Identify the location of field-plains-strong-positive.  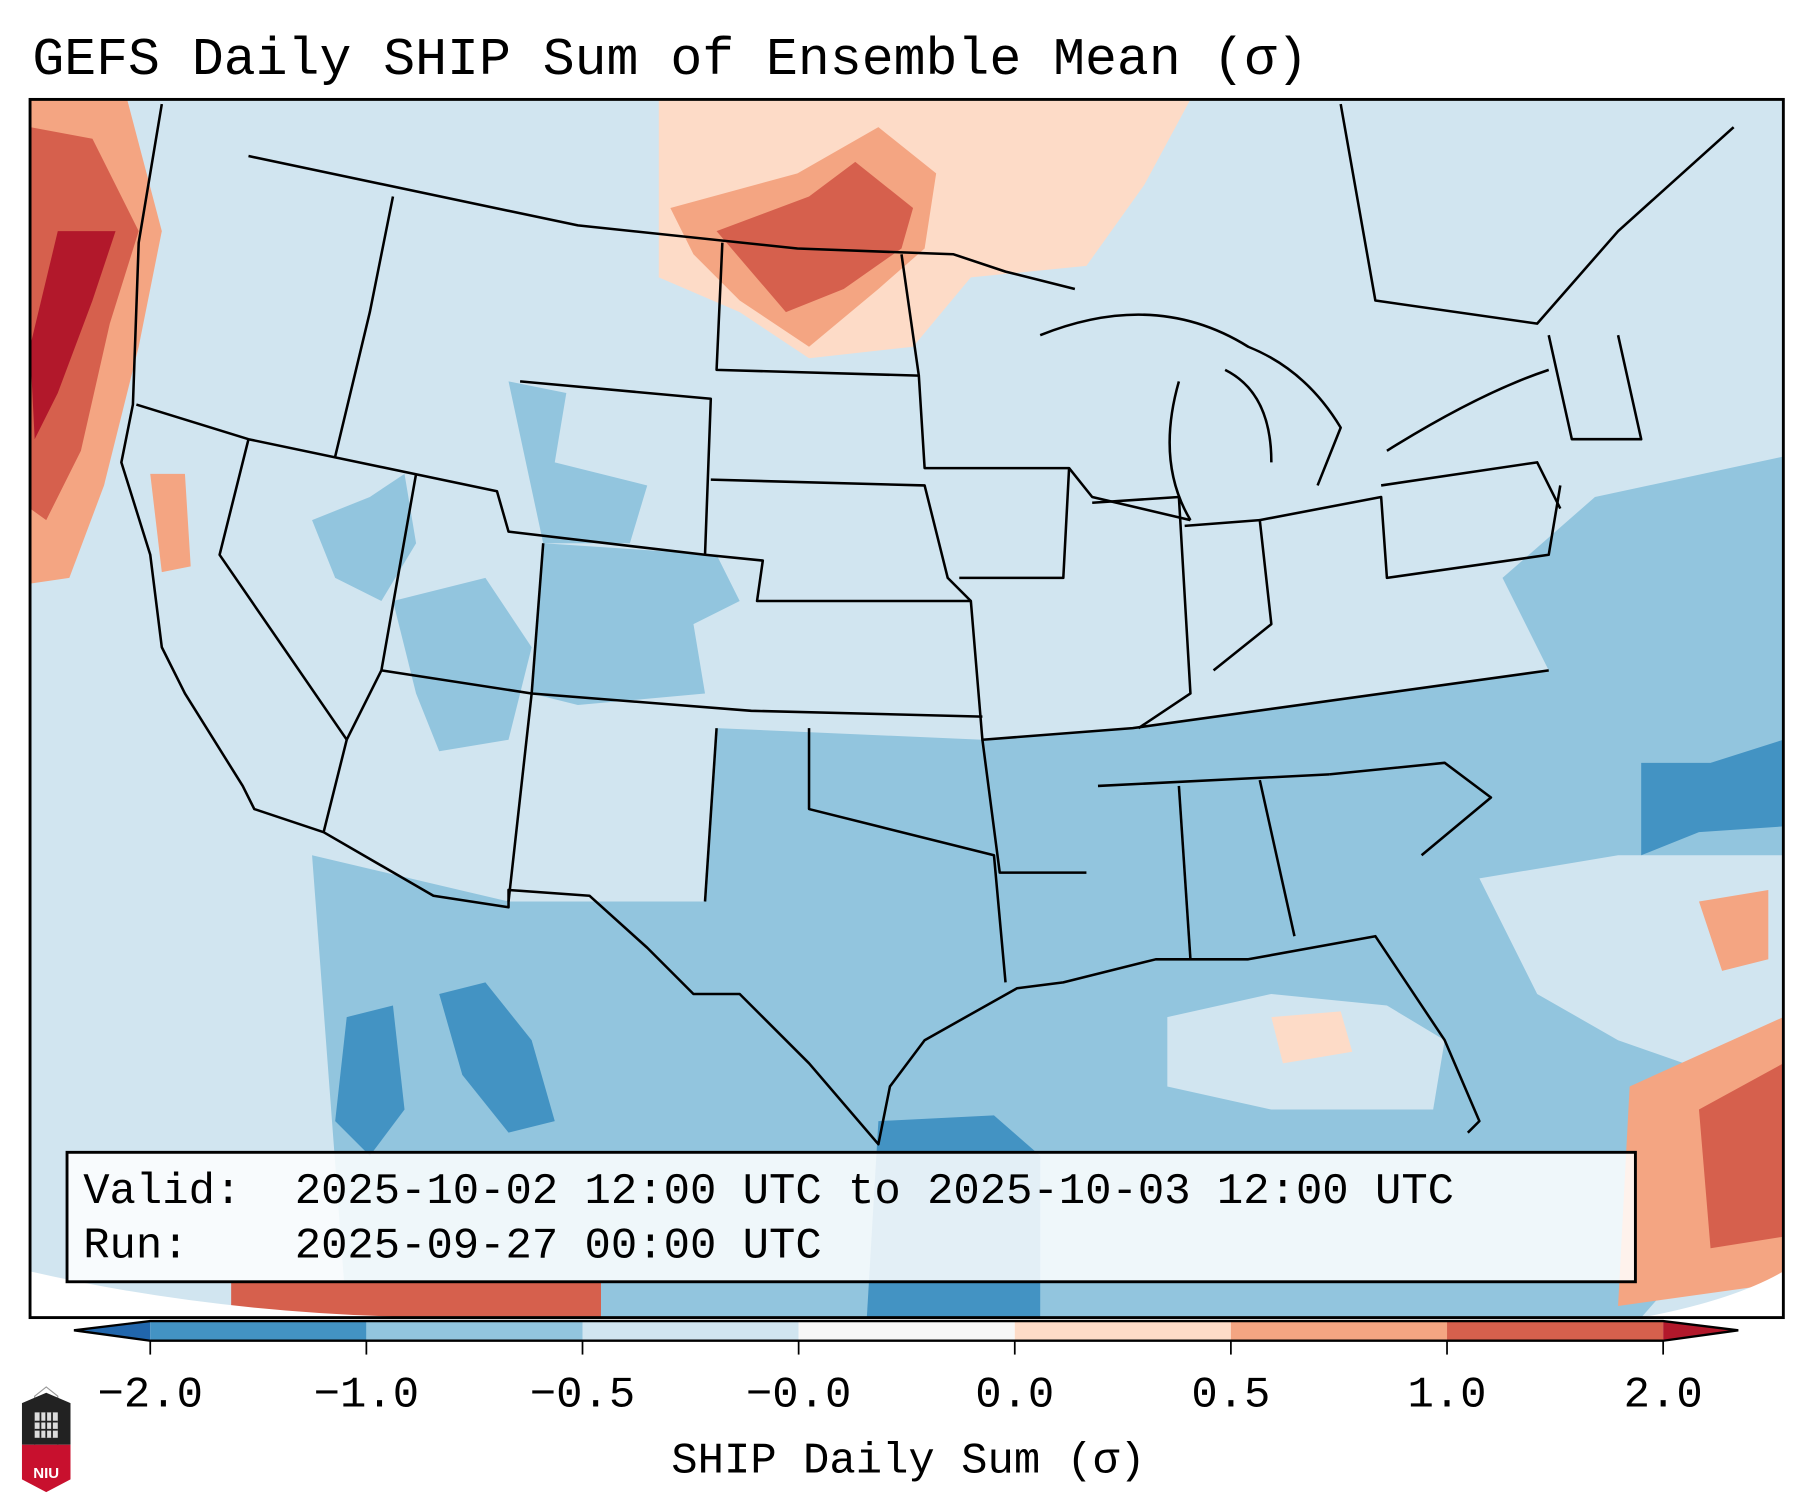
(815, 237).